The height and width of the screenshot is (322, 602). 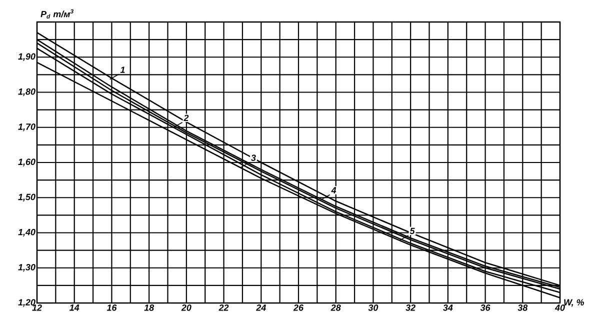 What do you see at coordinates (559, 307) in the screenshot?
I see `x-tick-label: 40` at bounding box center [559, 307].